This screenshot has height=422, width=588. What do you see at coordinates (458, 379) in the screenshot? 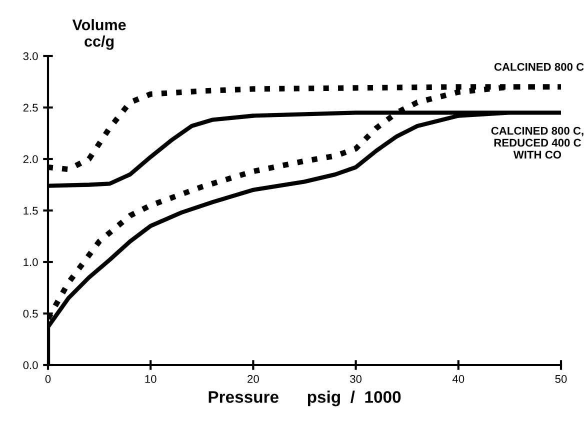
I see `x-tick-label: 40` at bounding box center [458, 379].